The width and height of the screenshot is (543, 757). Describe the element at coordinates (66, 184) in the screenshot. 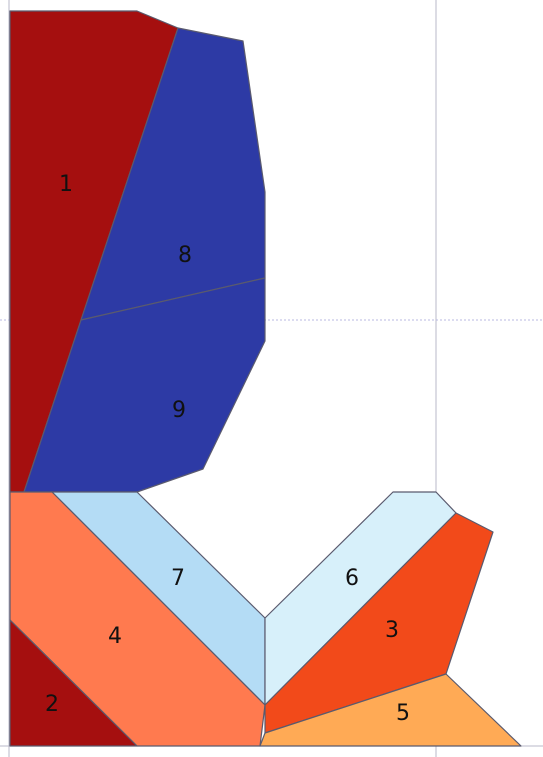

I see `region-label-1: 1` at that location.